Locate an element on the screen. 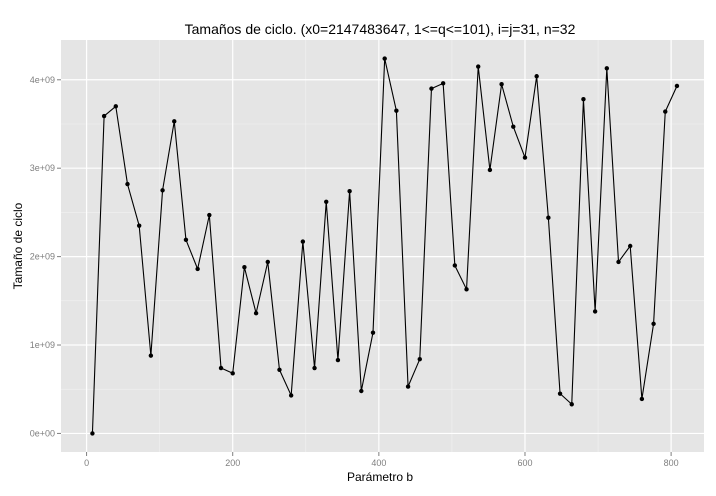 Image resolution: width=716 pixels, height=496 pixels. x-axis-label: Parámetro b is located at coordinates (380, 477).